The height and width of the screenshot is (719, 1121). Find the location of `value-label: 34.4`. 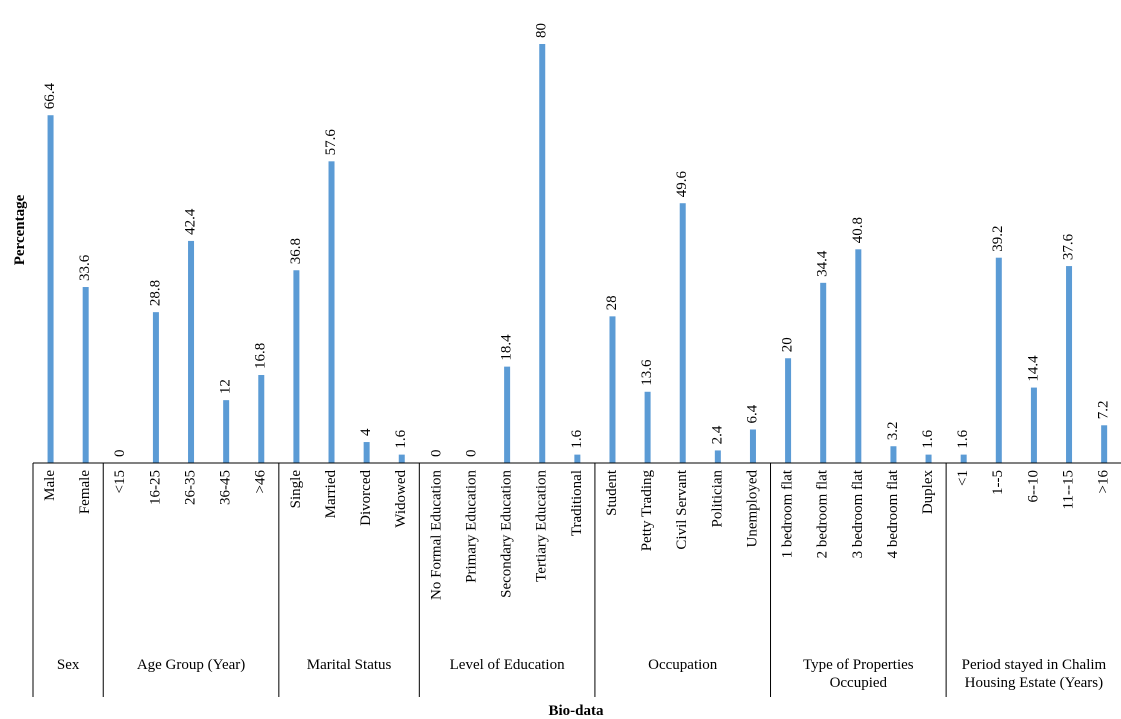

value-label: 34.4 is located at coordinates (823, 263).